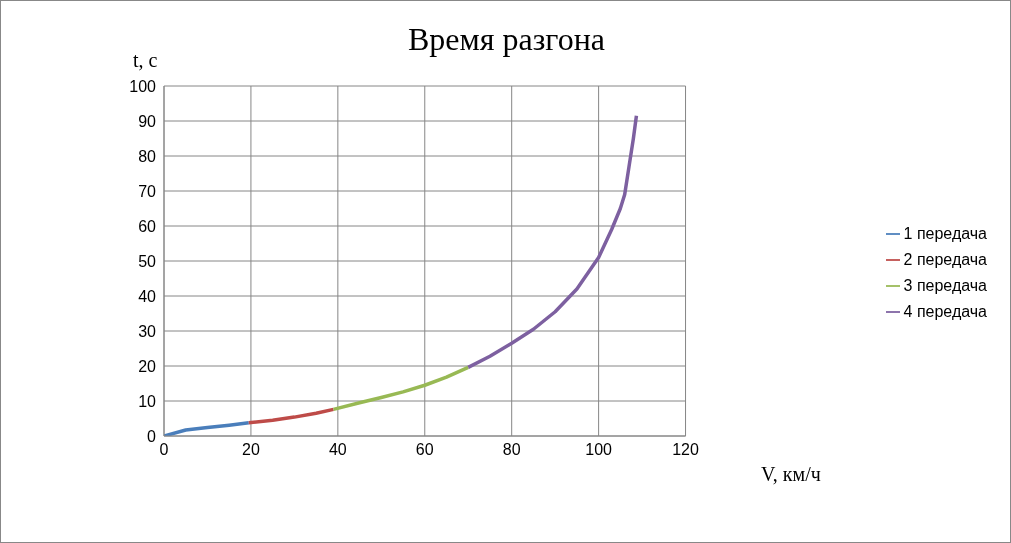 The width and height of the screenshot is (1011, 543). What do you see at coordinates (143, 86) in the screenshot?
I see `y-tick-label: 100` at bounding box center [143, 86].